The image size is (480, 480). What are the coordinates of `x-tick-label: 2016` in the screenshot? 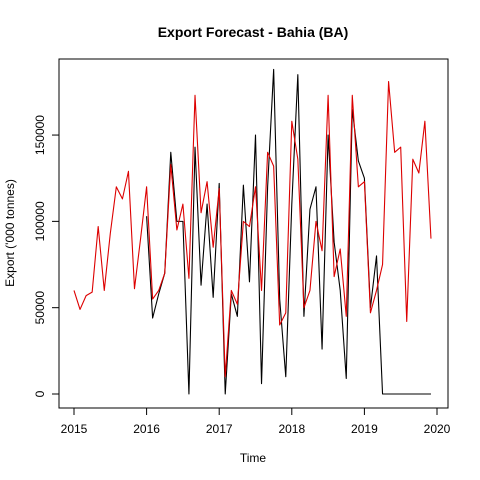 It's located at (146, 429).